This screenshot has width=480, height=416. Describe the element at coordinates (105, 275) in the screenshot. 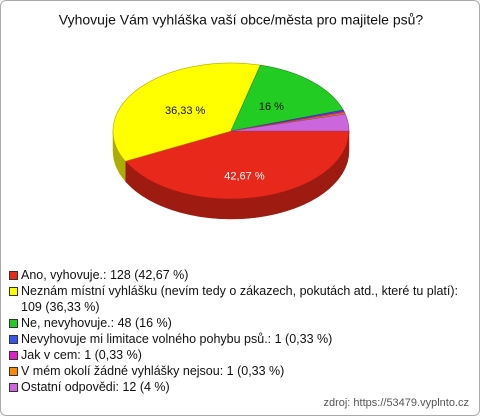

I see `legend-label: Ano, vyhovuje.: 128 (42,67 %)` at that location.